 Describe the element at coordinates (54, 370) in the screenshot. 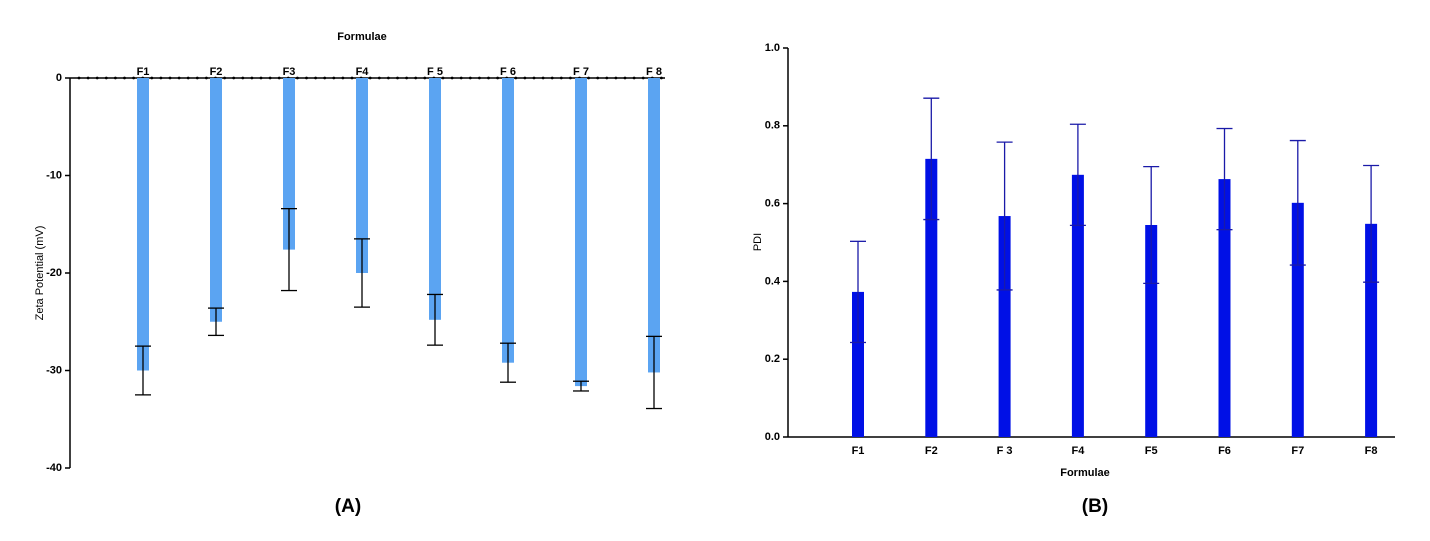

I see `y-tick-label: -30` at that location.